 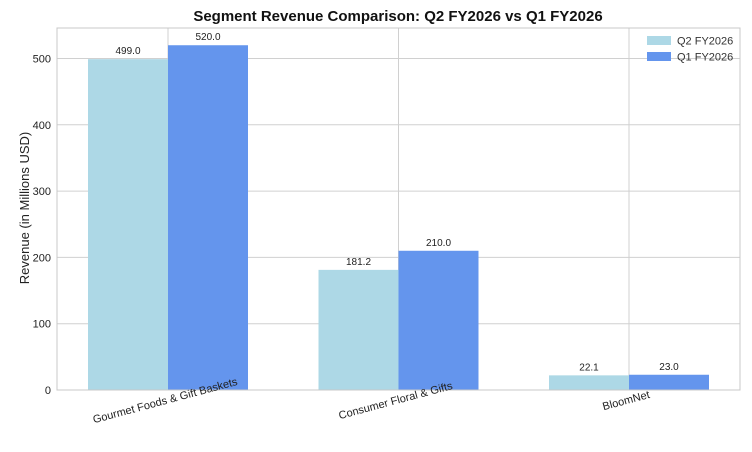 What do you see at coordinates (438, 243) in the screenshot?
I see `bar-data-label: 210.0` at bounding box center [438, 243].